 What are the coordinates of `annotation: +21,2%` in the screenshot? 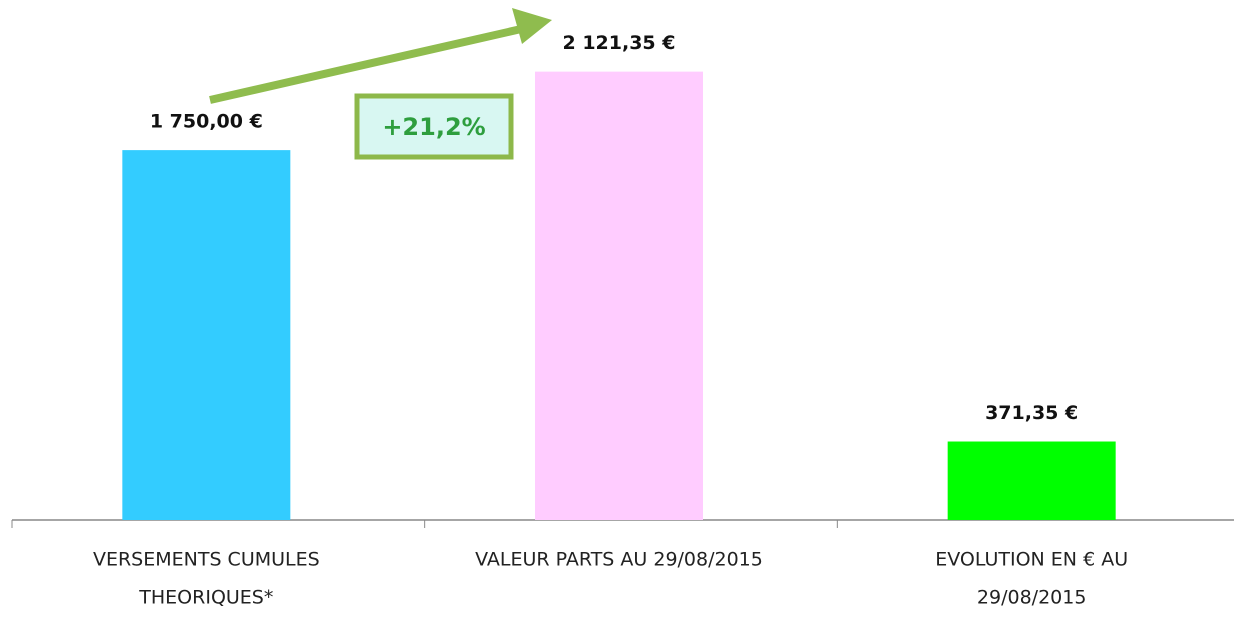 It's located at (433, 127).